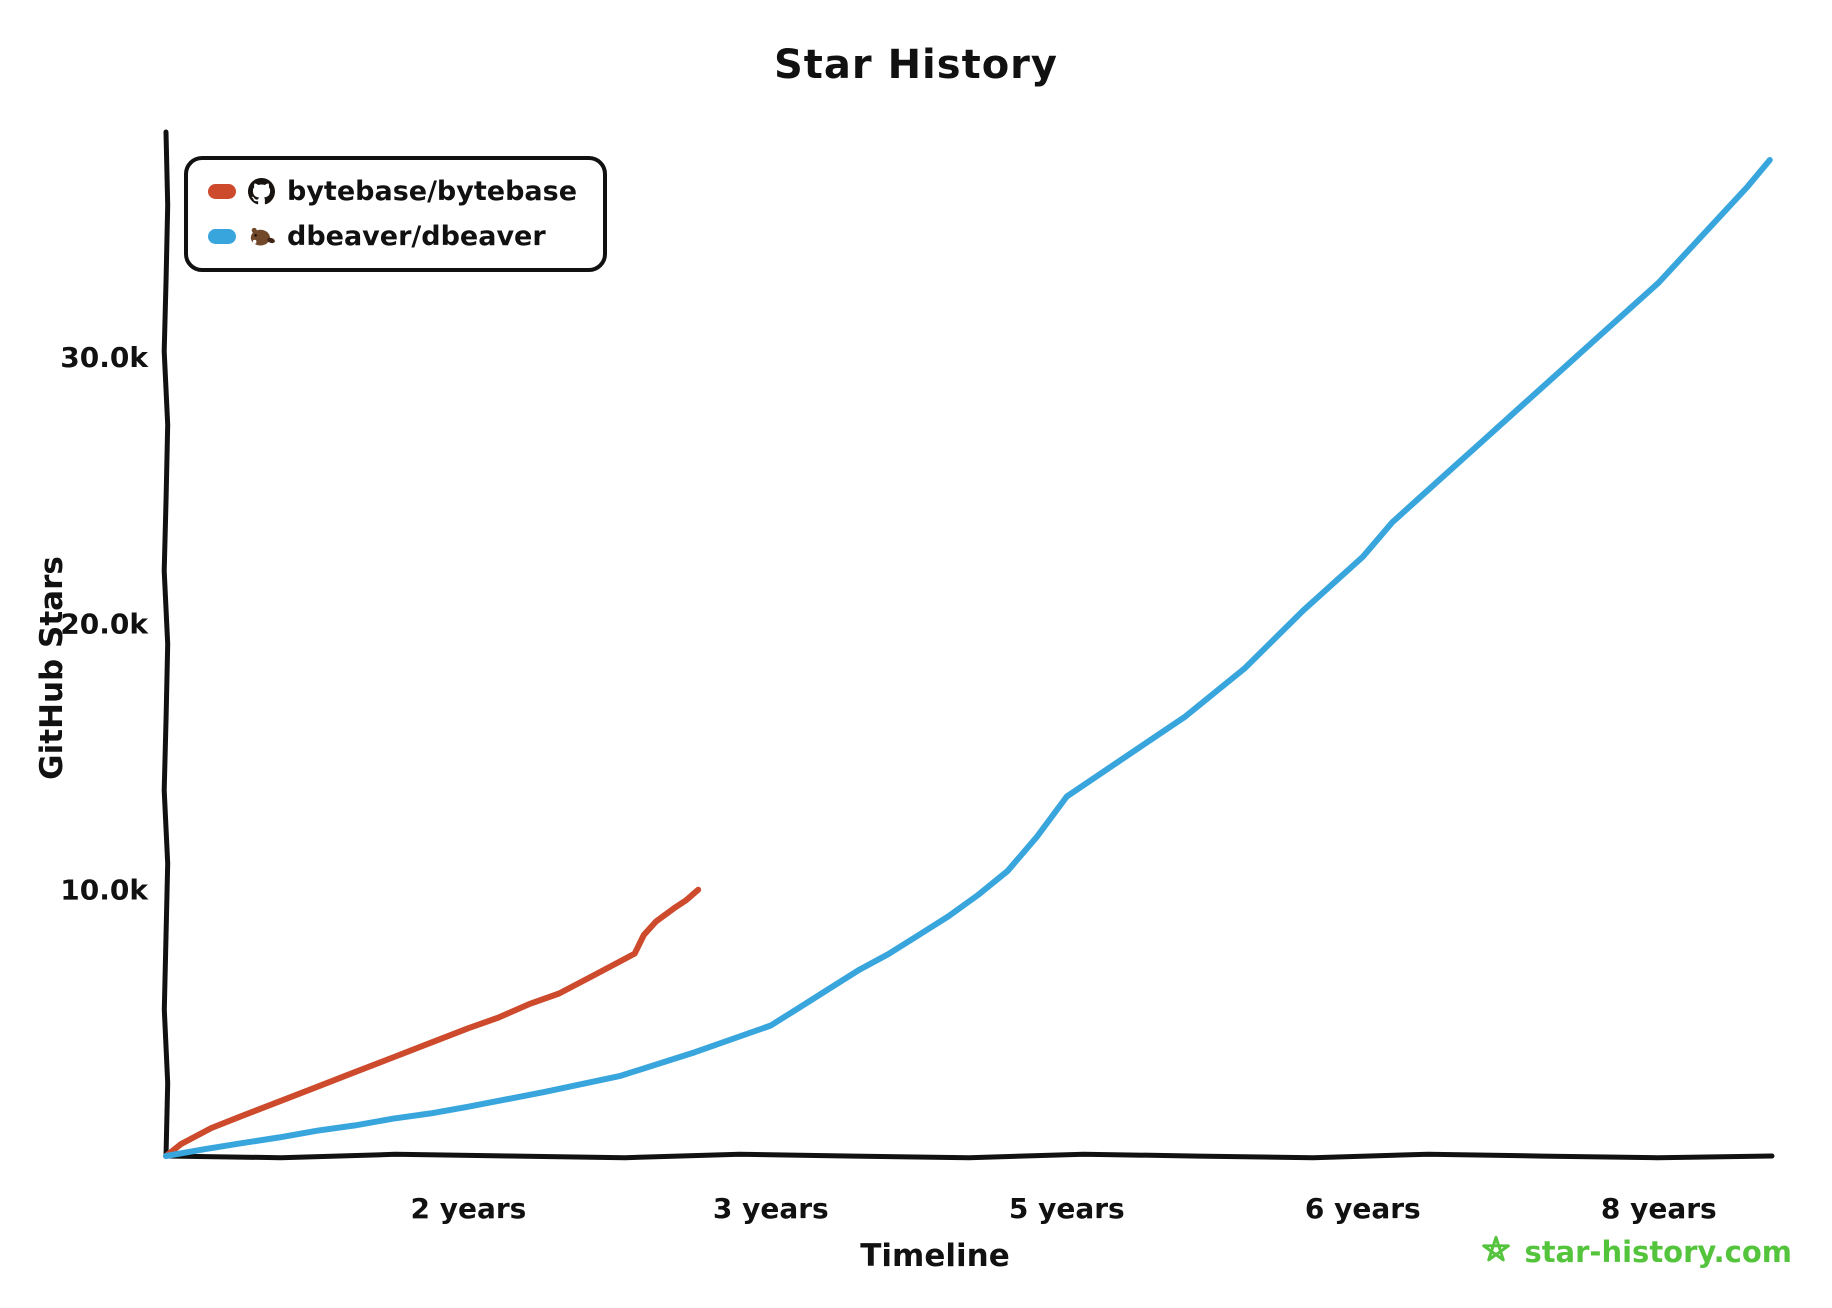 This screenshot has width=1832, height=1308. What do you see at coordinates (261, 236) in the screenshot?
I see `beaver-icon` at bounding box center [261, 236].